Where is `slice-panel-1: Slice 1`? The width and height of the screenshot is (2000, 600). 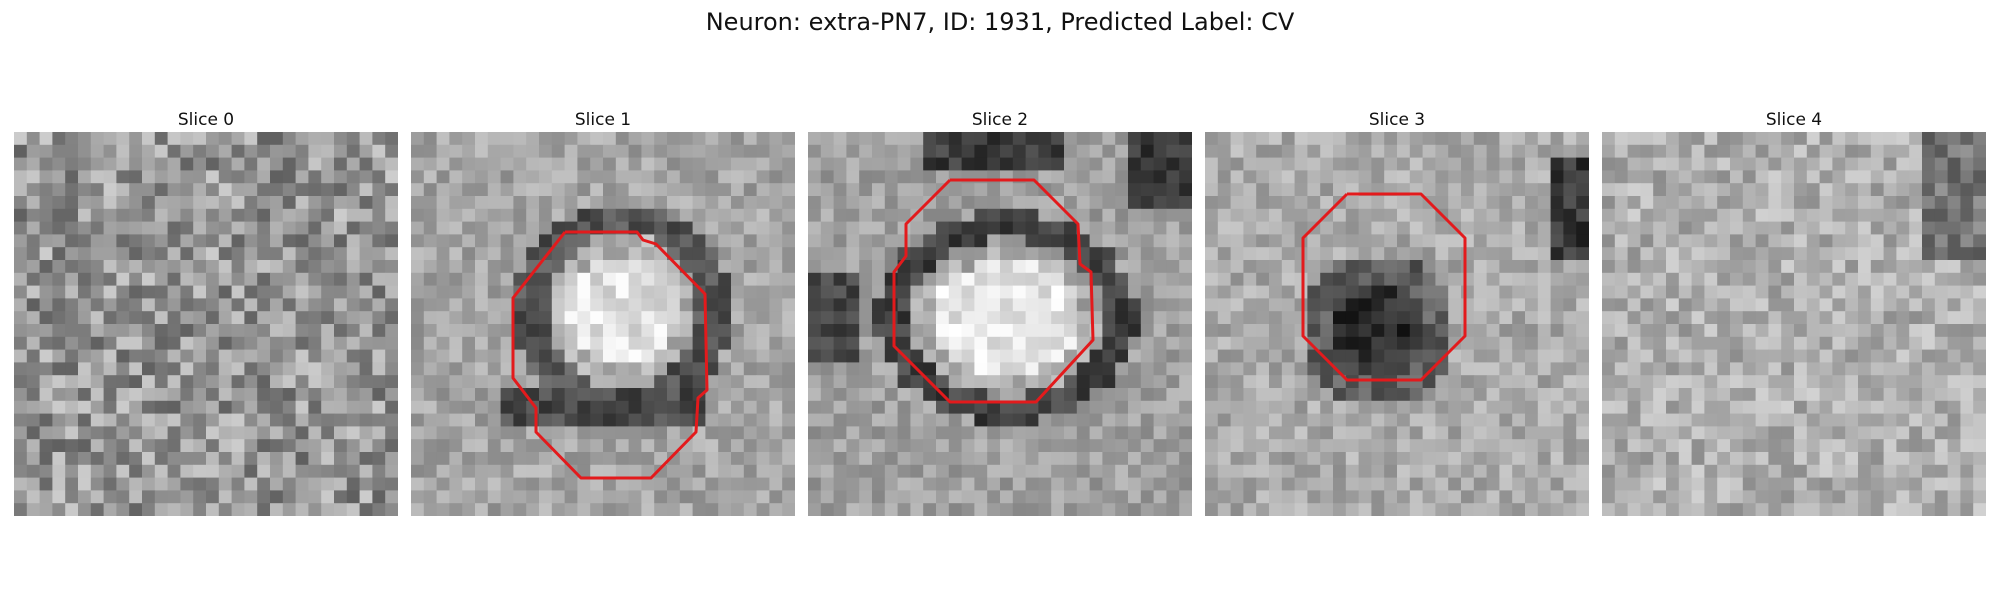
slice-panel-1: Slice 1 is located at coordinates (603, 312).